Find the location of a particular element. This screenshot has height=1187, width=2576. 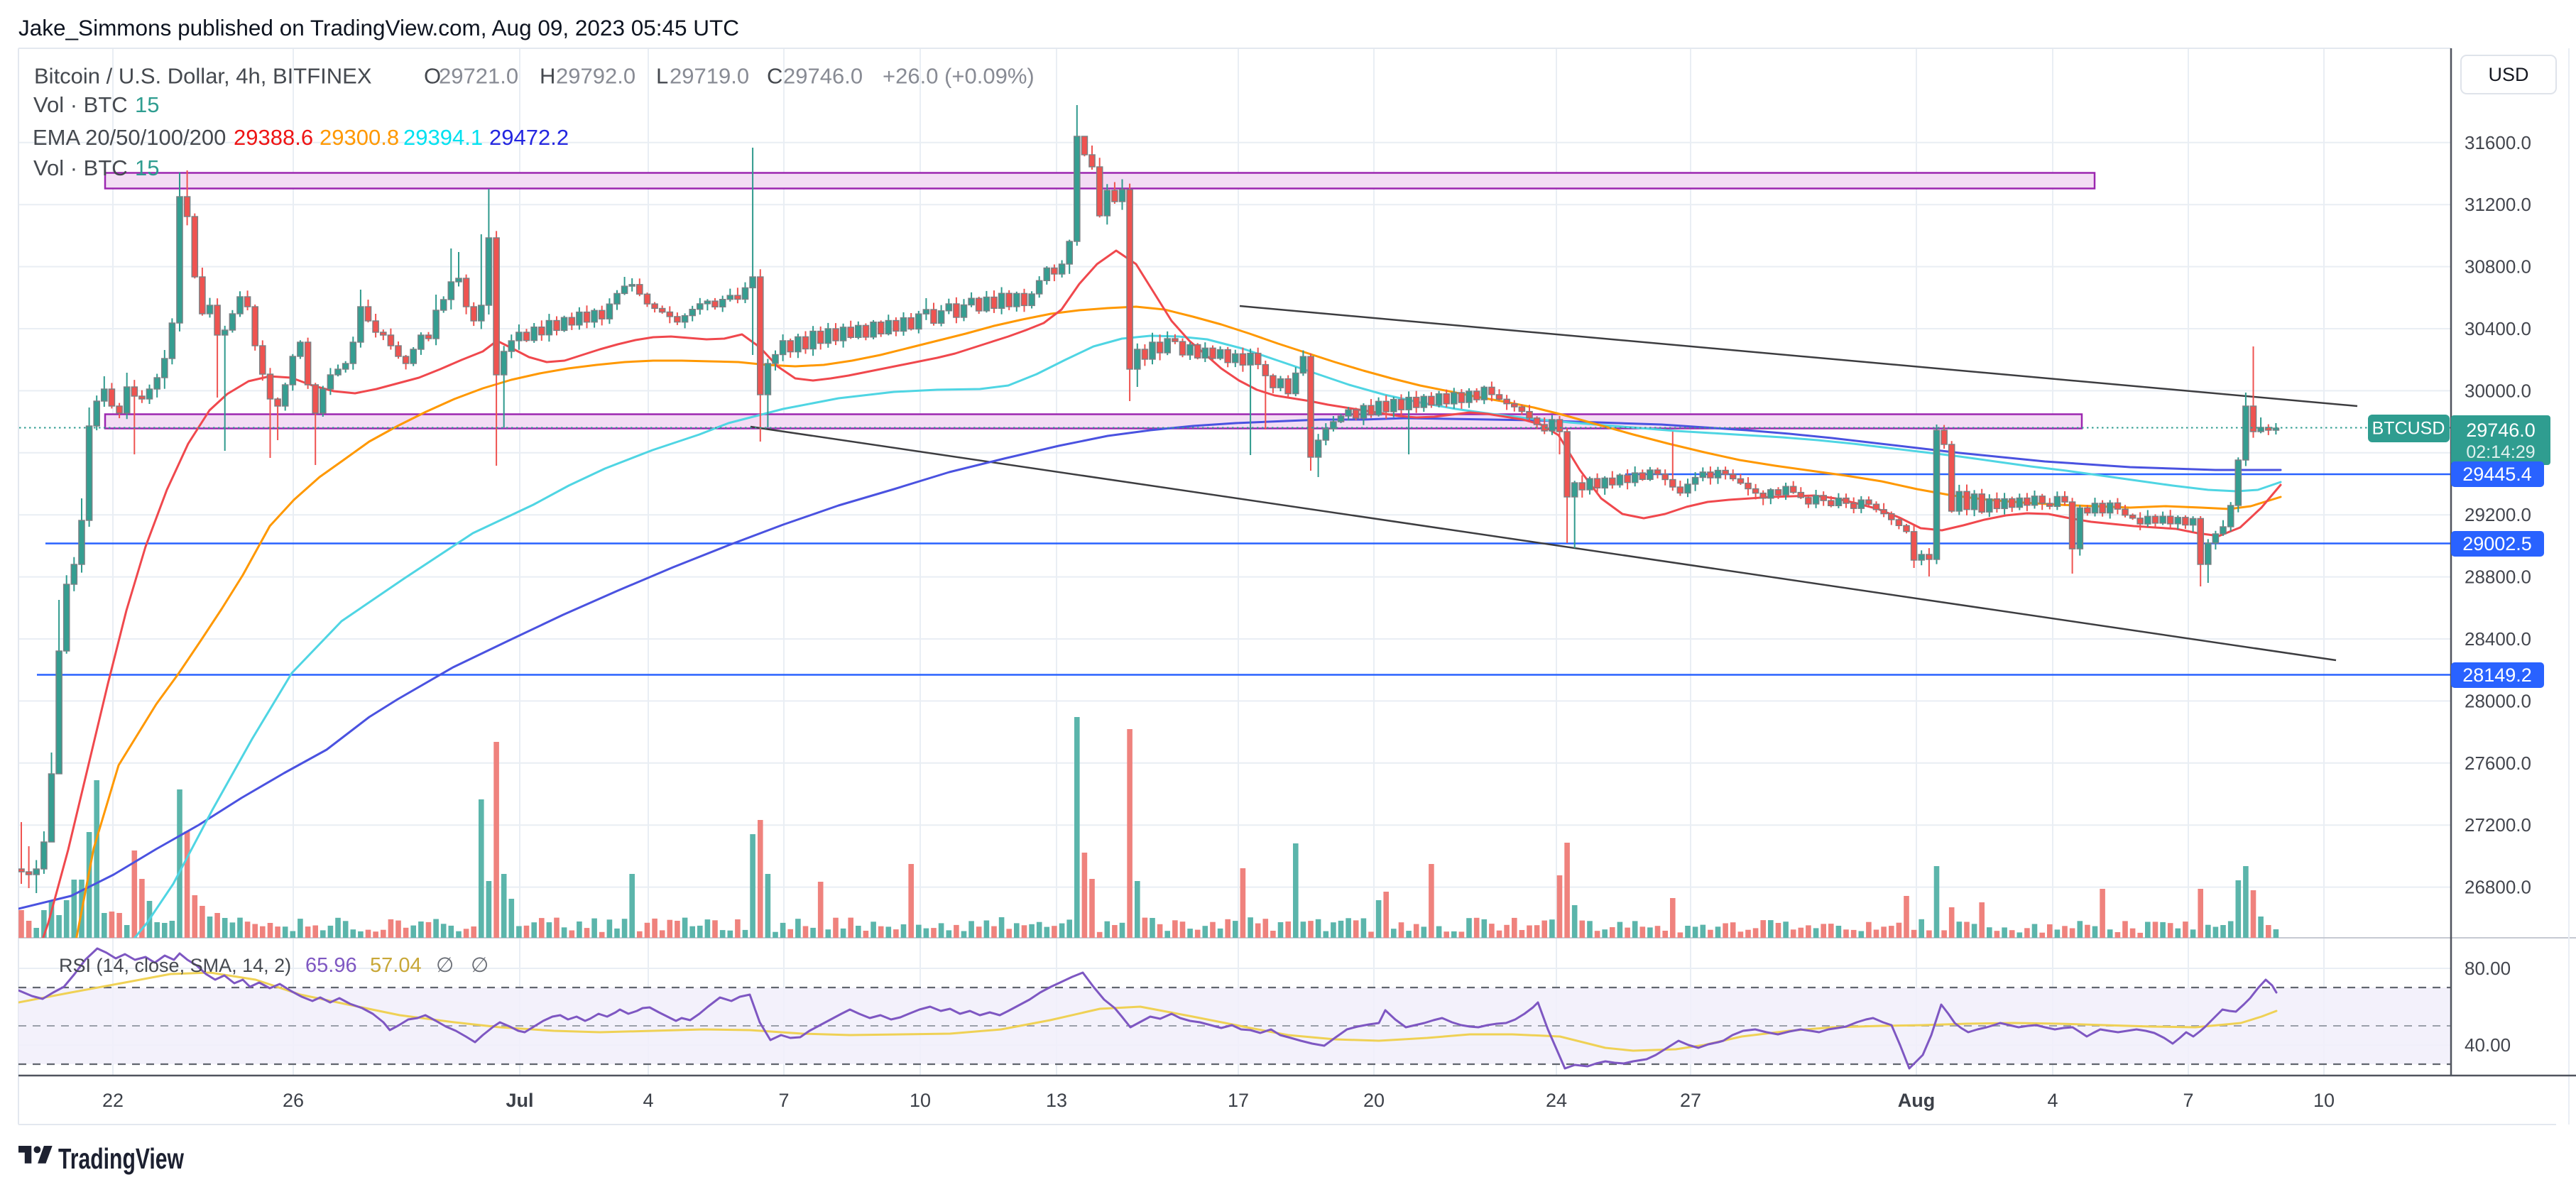

svg-text: Jul is located at coordinates (519, 1100).